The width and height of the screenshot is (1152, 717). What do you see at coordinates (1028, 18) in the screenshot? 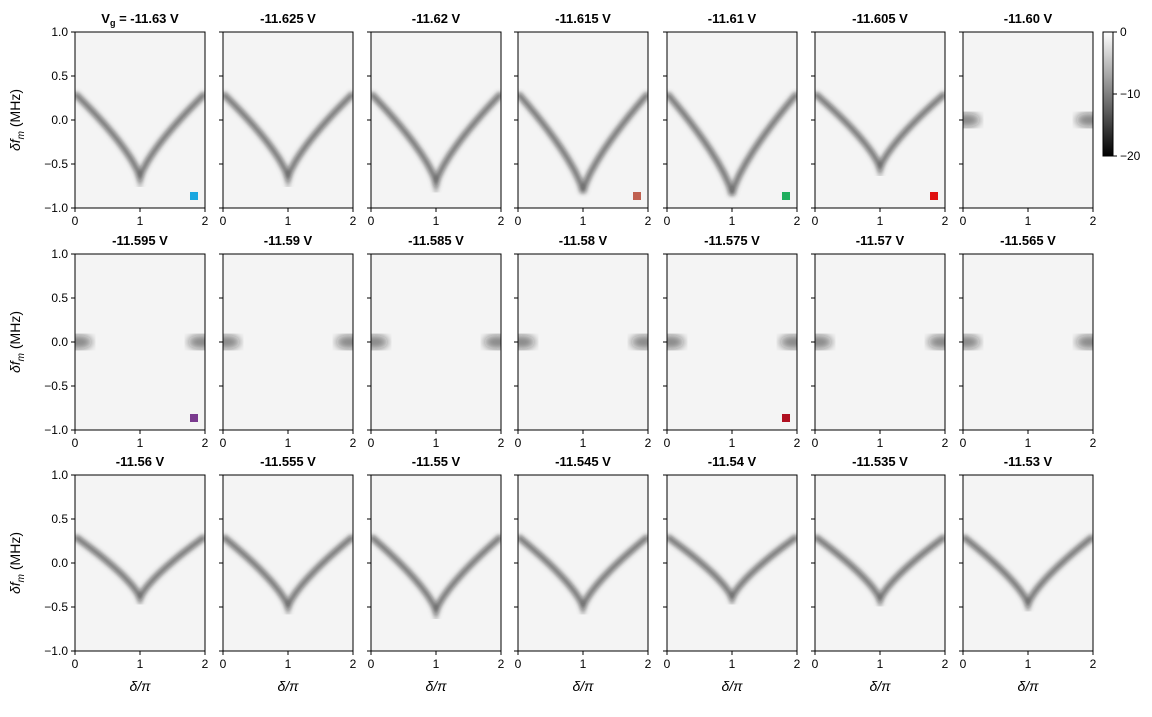
I see `panel-title: -11.60 V` at bounding box center [1028, 18].